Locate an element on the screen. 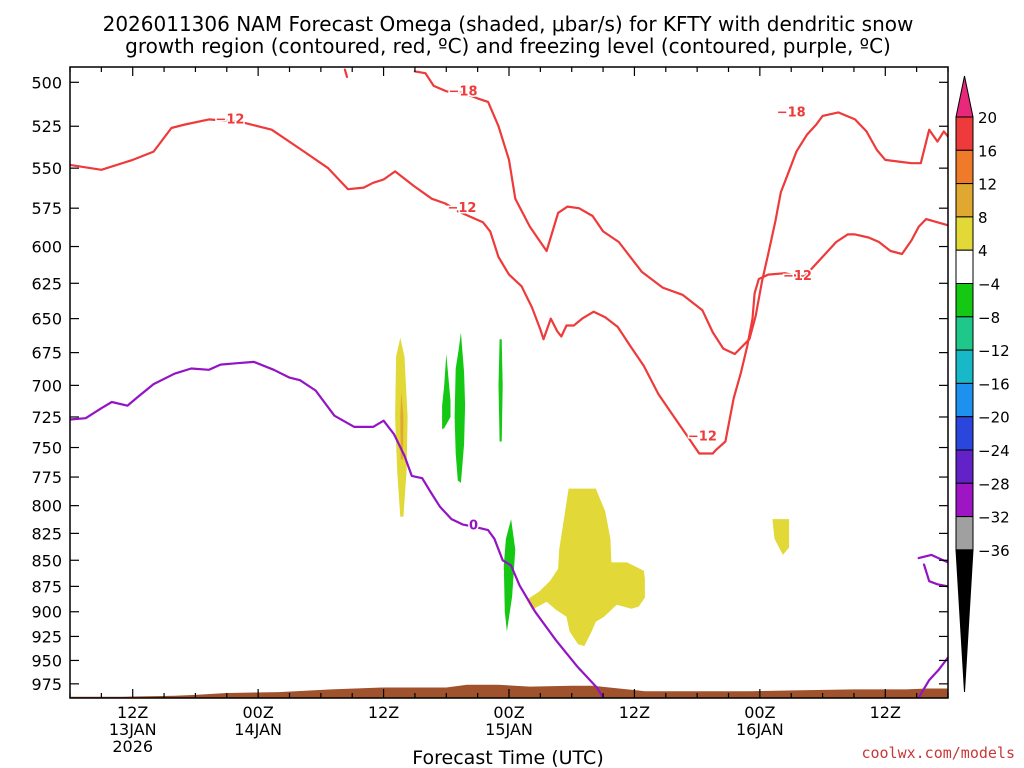 Image resolution: width=1024 pixels, height=768 pixels. y-tick-label-925: 925 is located at coordinates (46, 636).